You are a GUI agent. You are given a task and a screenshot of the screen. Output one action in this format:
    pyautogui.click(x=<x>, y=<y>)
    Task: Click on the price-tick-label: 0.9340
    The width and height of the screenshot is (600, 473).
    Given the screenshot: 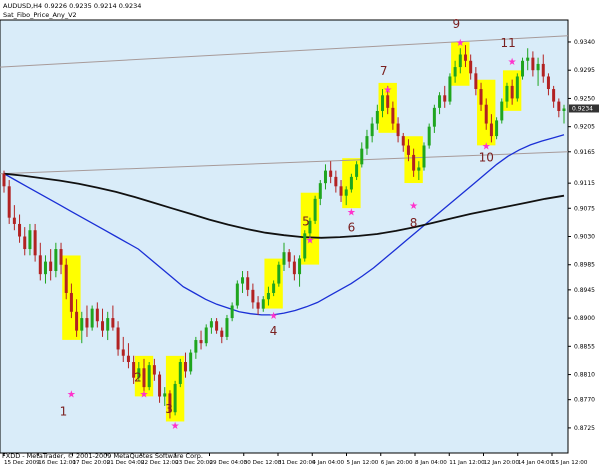 What is the action you would take?
    pyautogui.click(x=584, y=42)
    